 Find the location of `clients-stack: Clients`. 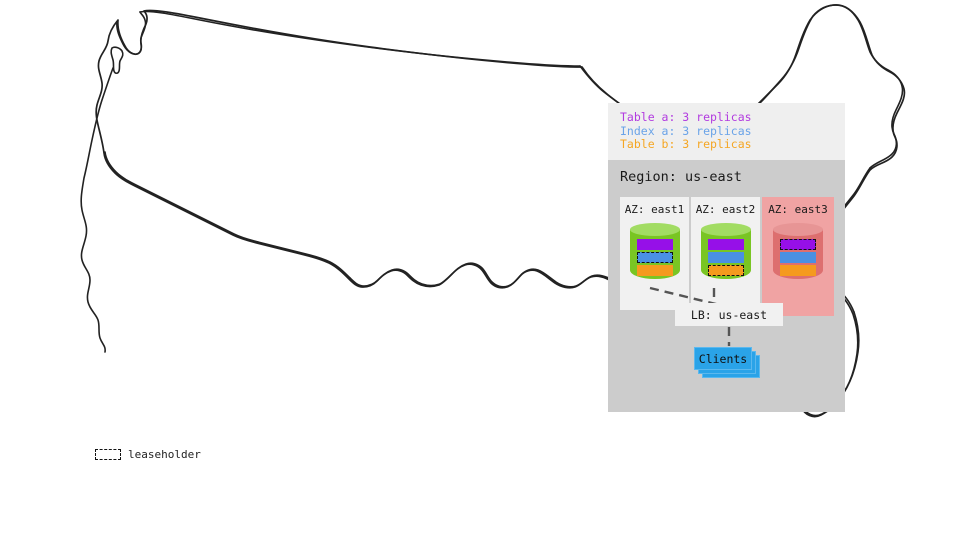

clients-stack: Clients is located at coordinates (729, 363).